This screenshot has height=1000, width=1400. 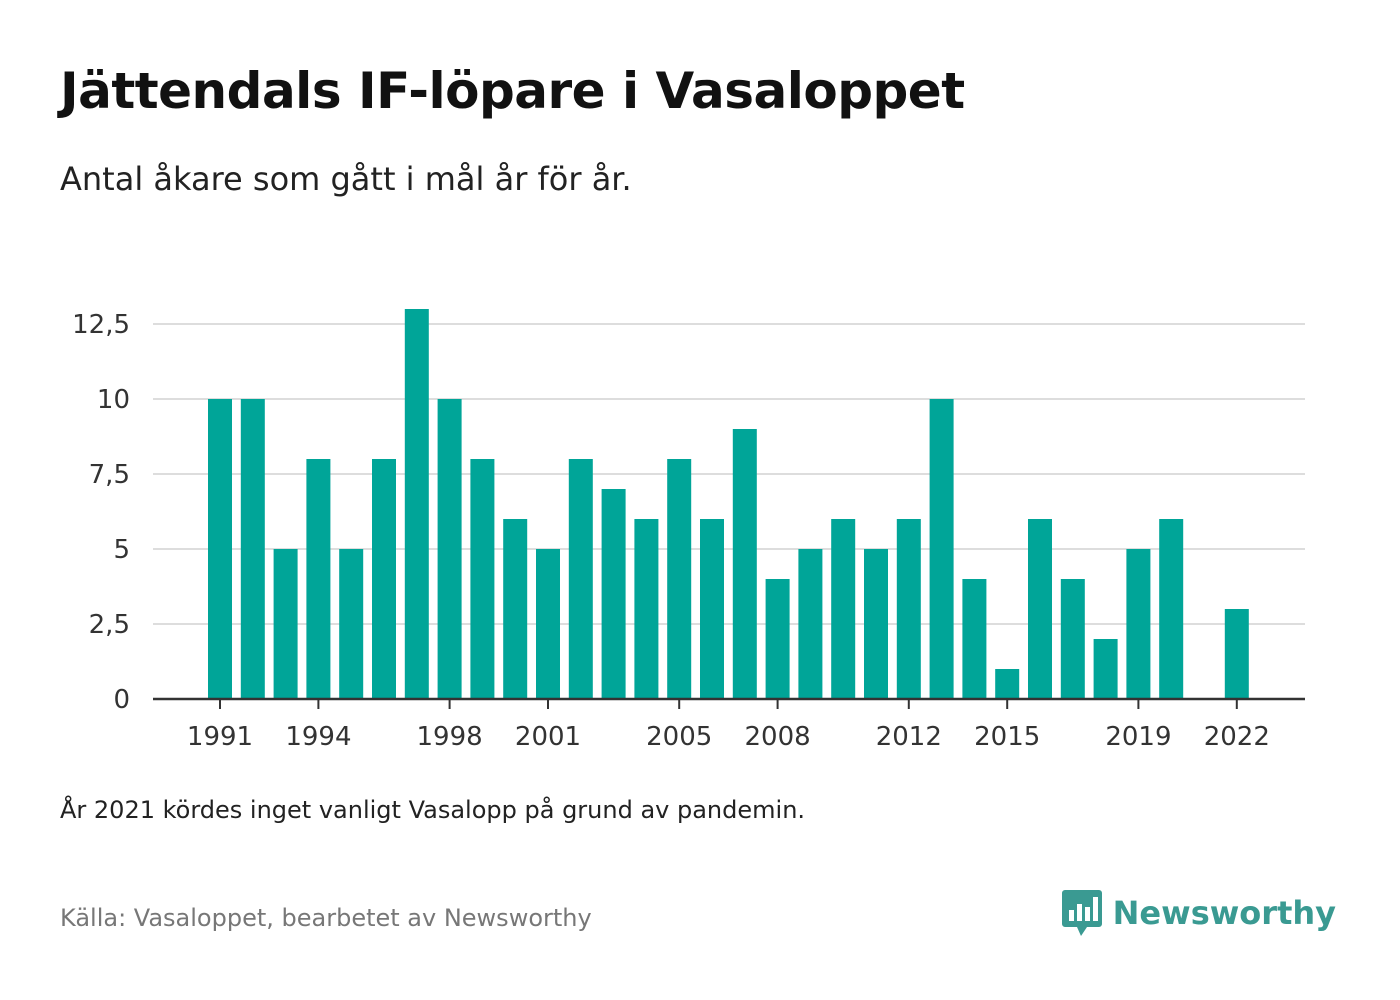 What do you see at coordinates (220, 737) in the screenshot?
I see `x-tick-label: 1991` at bounding box center [220, 737].